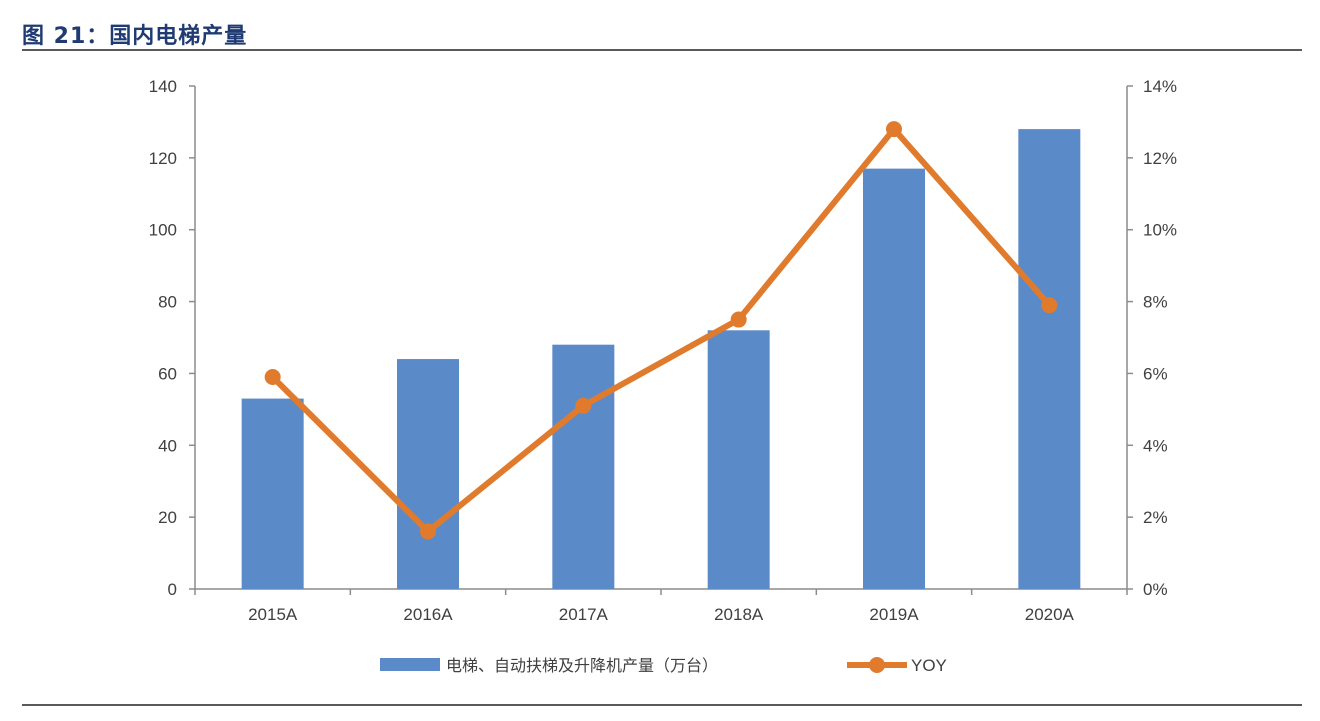 The image size is (1320, 721). What do you see at coordinates (167, 302) in the screenshot?
I see `left-tick-label: 80` at bounding box center [167, 302].